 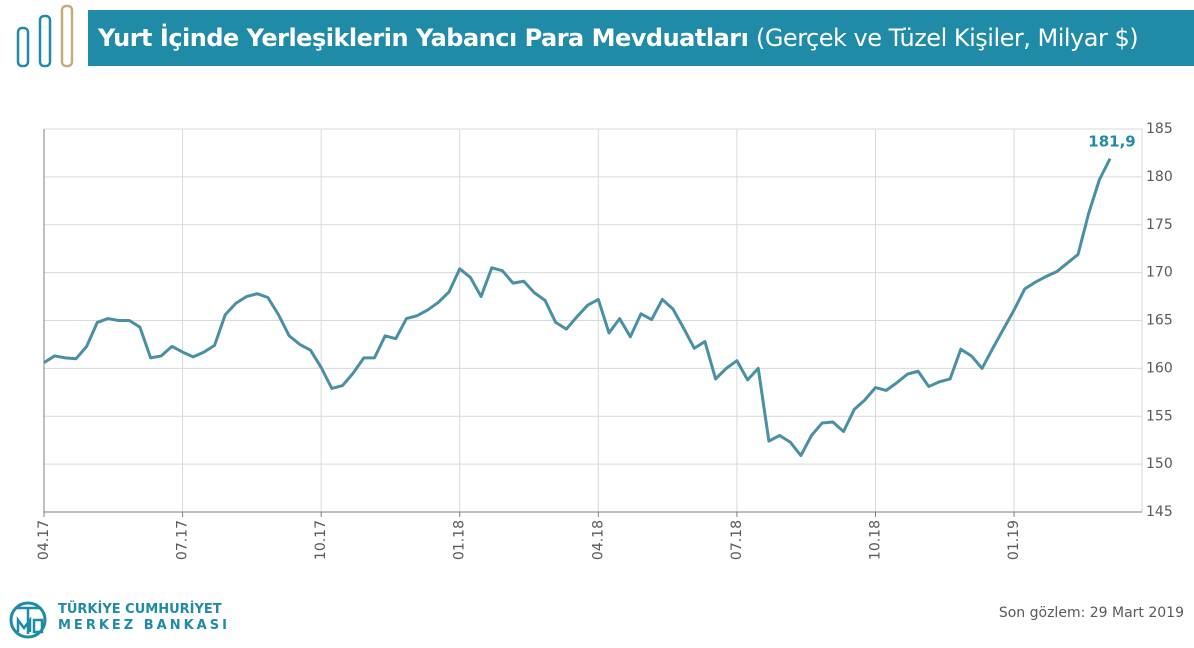 What do you see at coordinates (1159, 416) in the screenshot?
I see `y-tick-label: 155` at bounding box center [1159, 416].